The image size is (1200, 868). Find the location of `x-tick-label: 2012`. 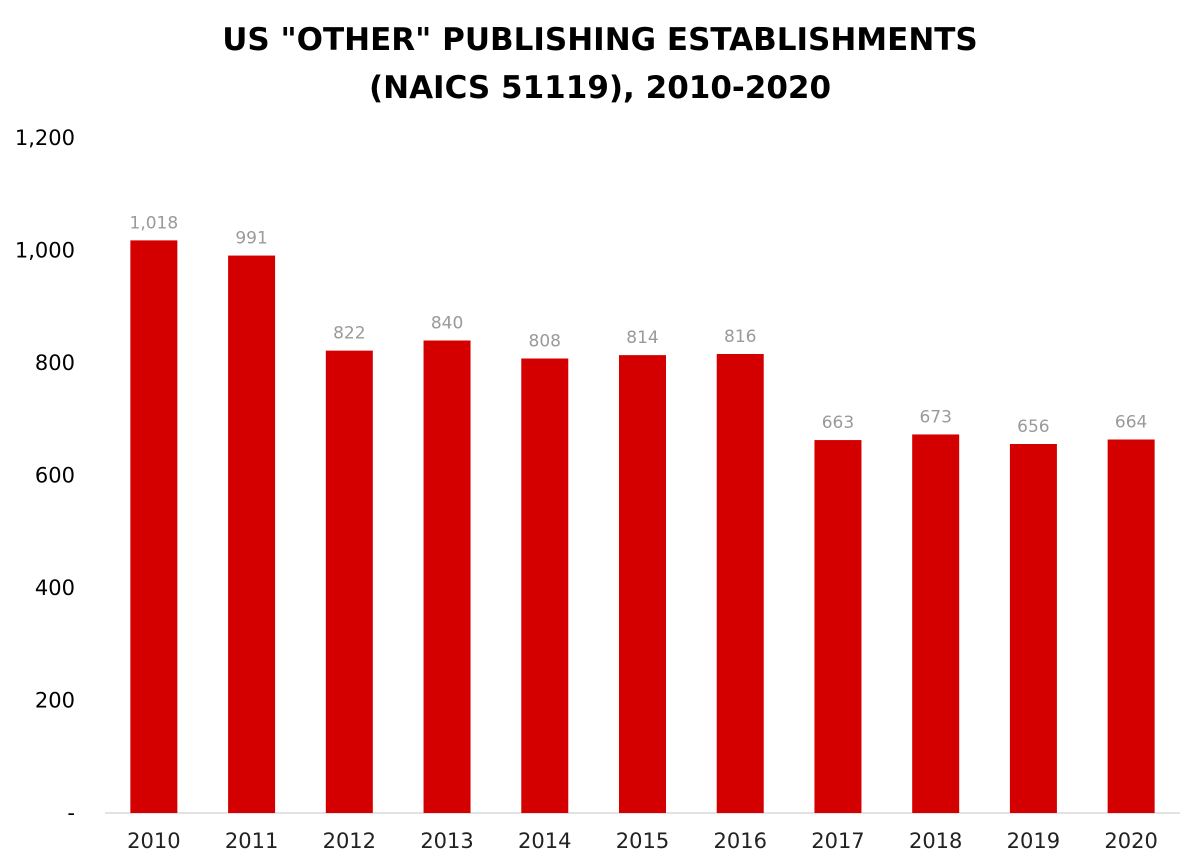

x-tick-label: 2012 is located at coordinates (349, 841).